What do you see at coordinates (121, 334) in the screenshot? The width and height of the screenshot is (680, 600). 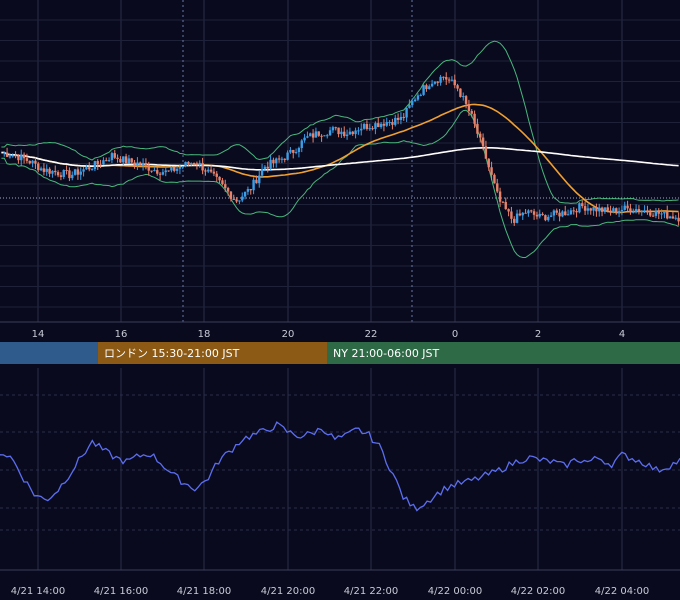 I see `x-tick-label-hour: 16` at bounding box center [121, 334].